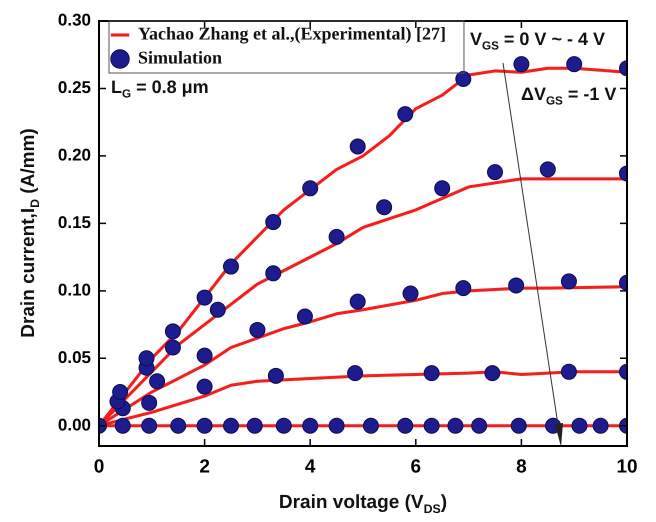 The height and width of the screenshot is (522, 656). What do you see at coordinates (74, 20) in the screenshot?
I see `y-tick-label: 0.30` at bounding box center [74, 20].